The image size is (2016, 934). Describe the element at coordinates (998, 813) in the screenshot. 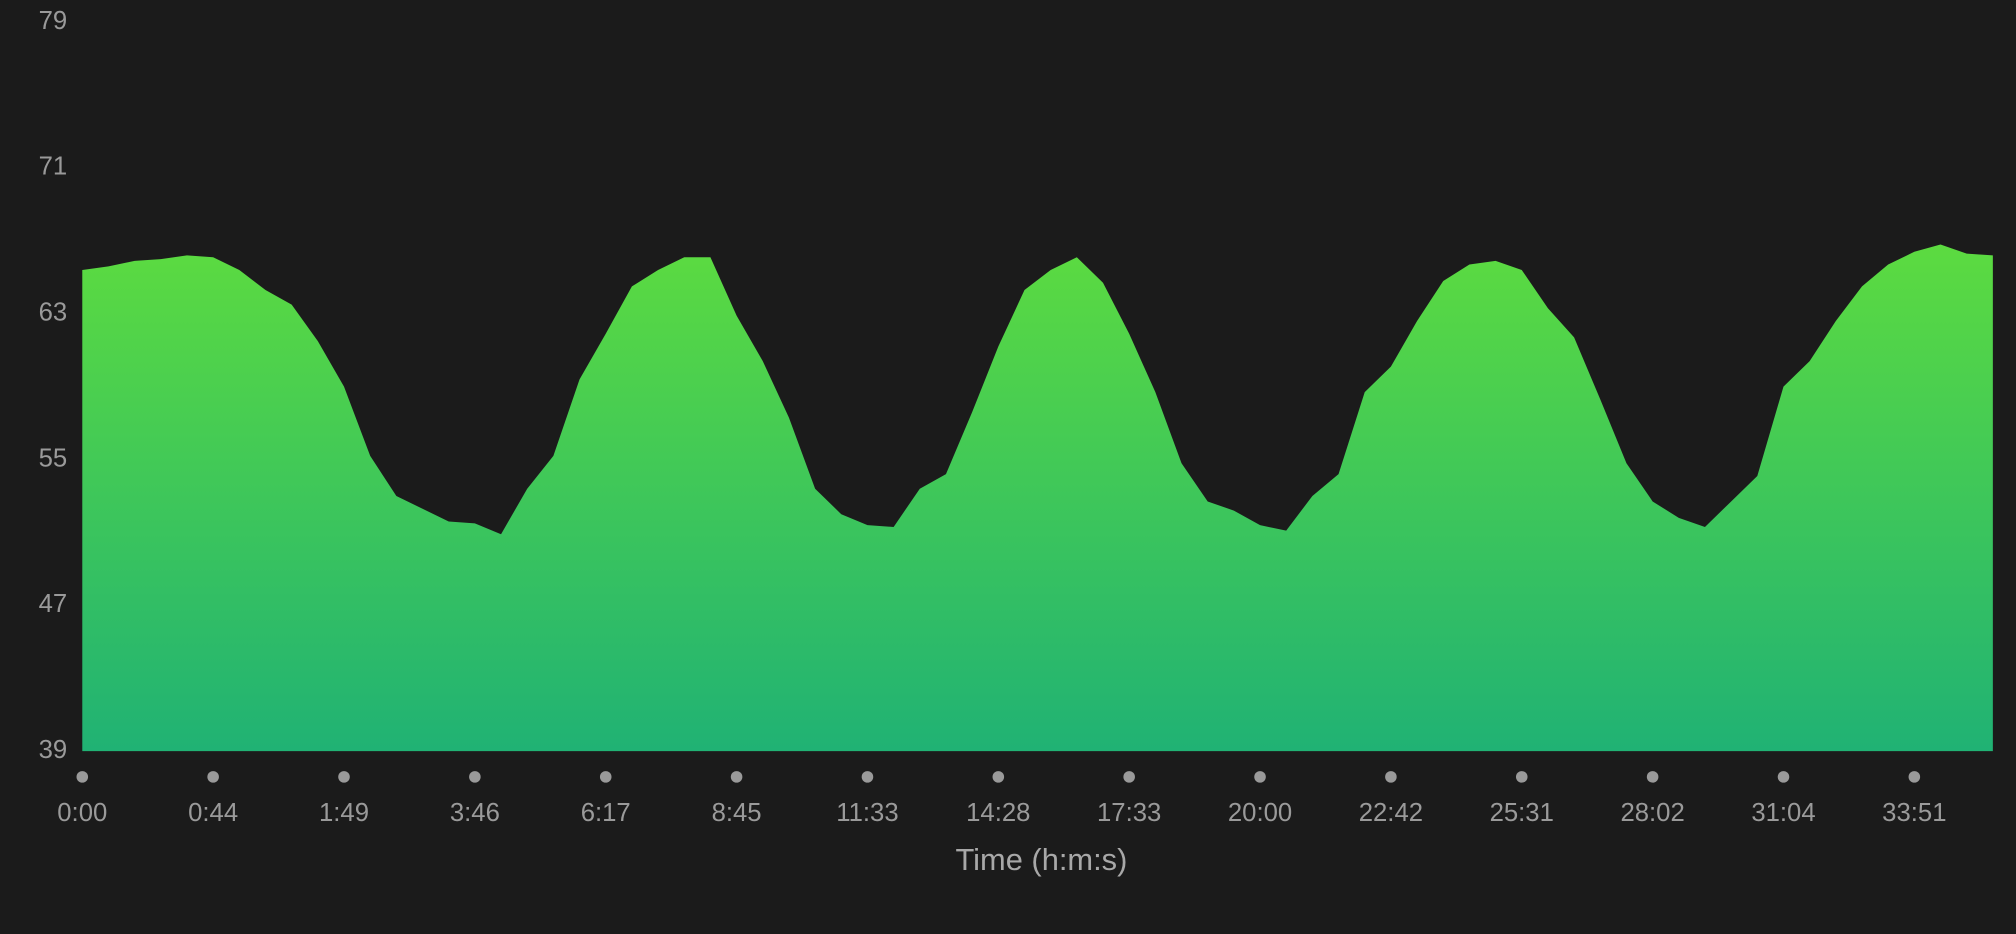

I see `x-tick-label: 14:28` at that location.